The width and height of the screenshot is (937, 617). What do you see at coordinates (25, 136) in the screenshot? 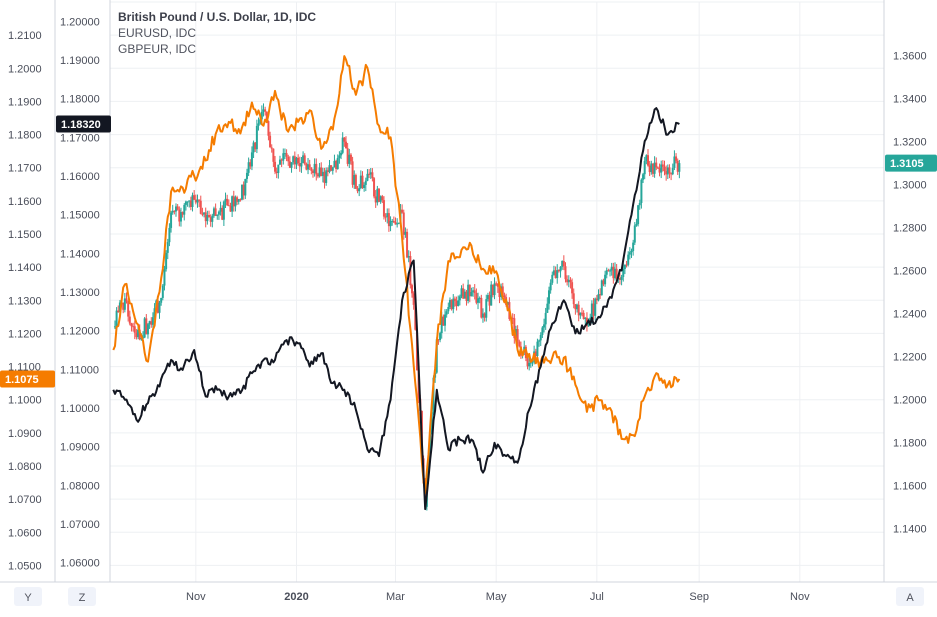
I see `left-outer-tick: 1.1800` at bounding box center [25, 136].